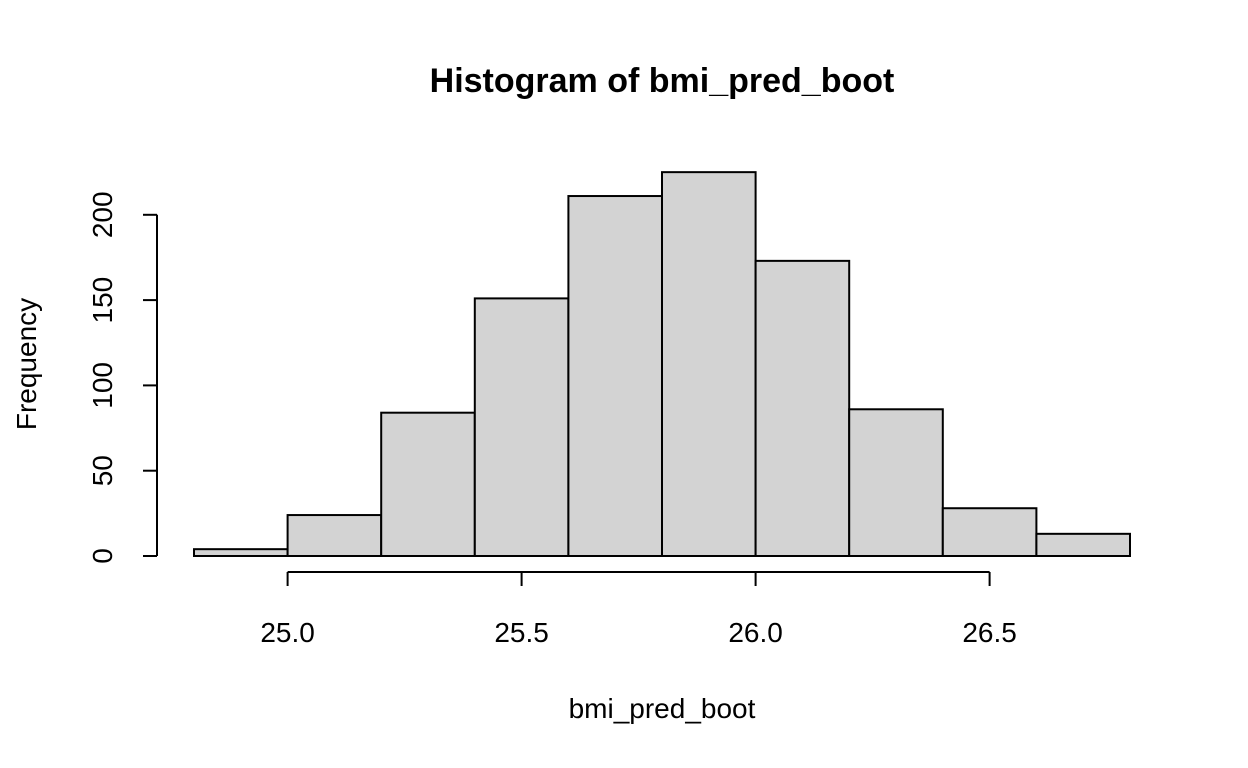 The height and width of the screenshot is (768, 1248). I want to click on chart-title: Histogram of bmi_pred_boot, so click(662, 81).